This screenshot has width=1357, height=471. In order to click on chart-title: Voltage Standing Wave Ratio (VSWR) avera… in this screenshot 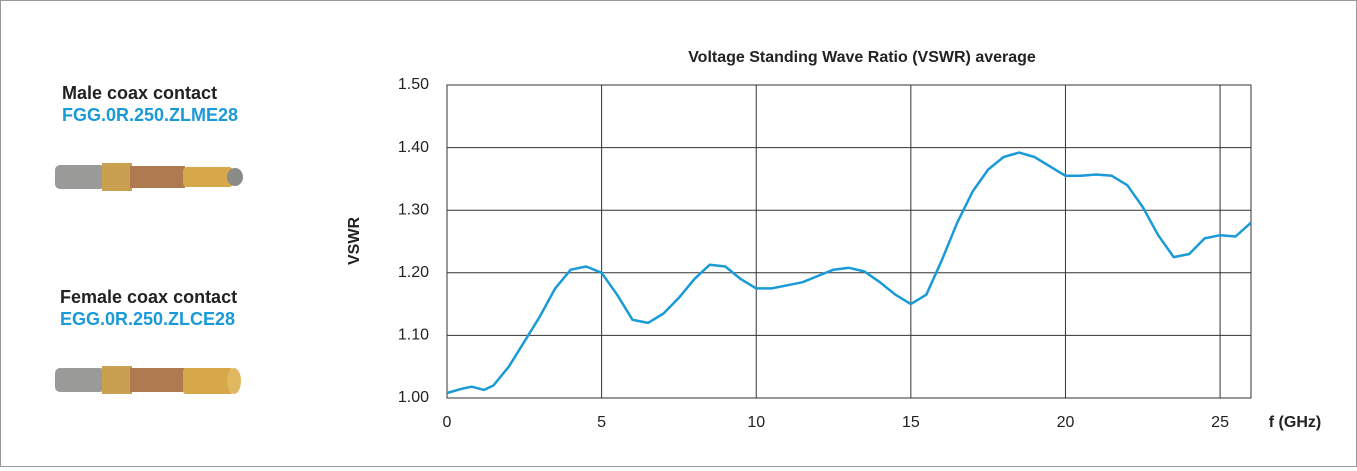, I will do `click(862, 57)`.